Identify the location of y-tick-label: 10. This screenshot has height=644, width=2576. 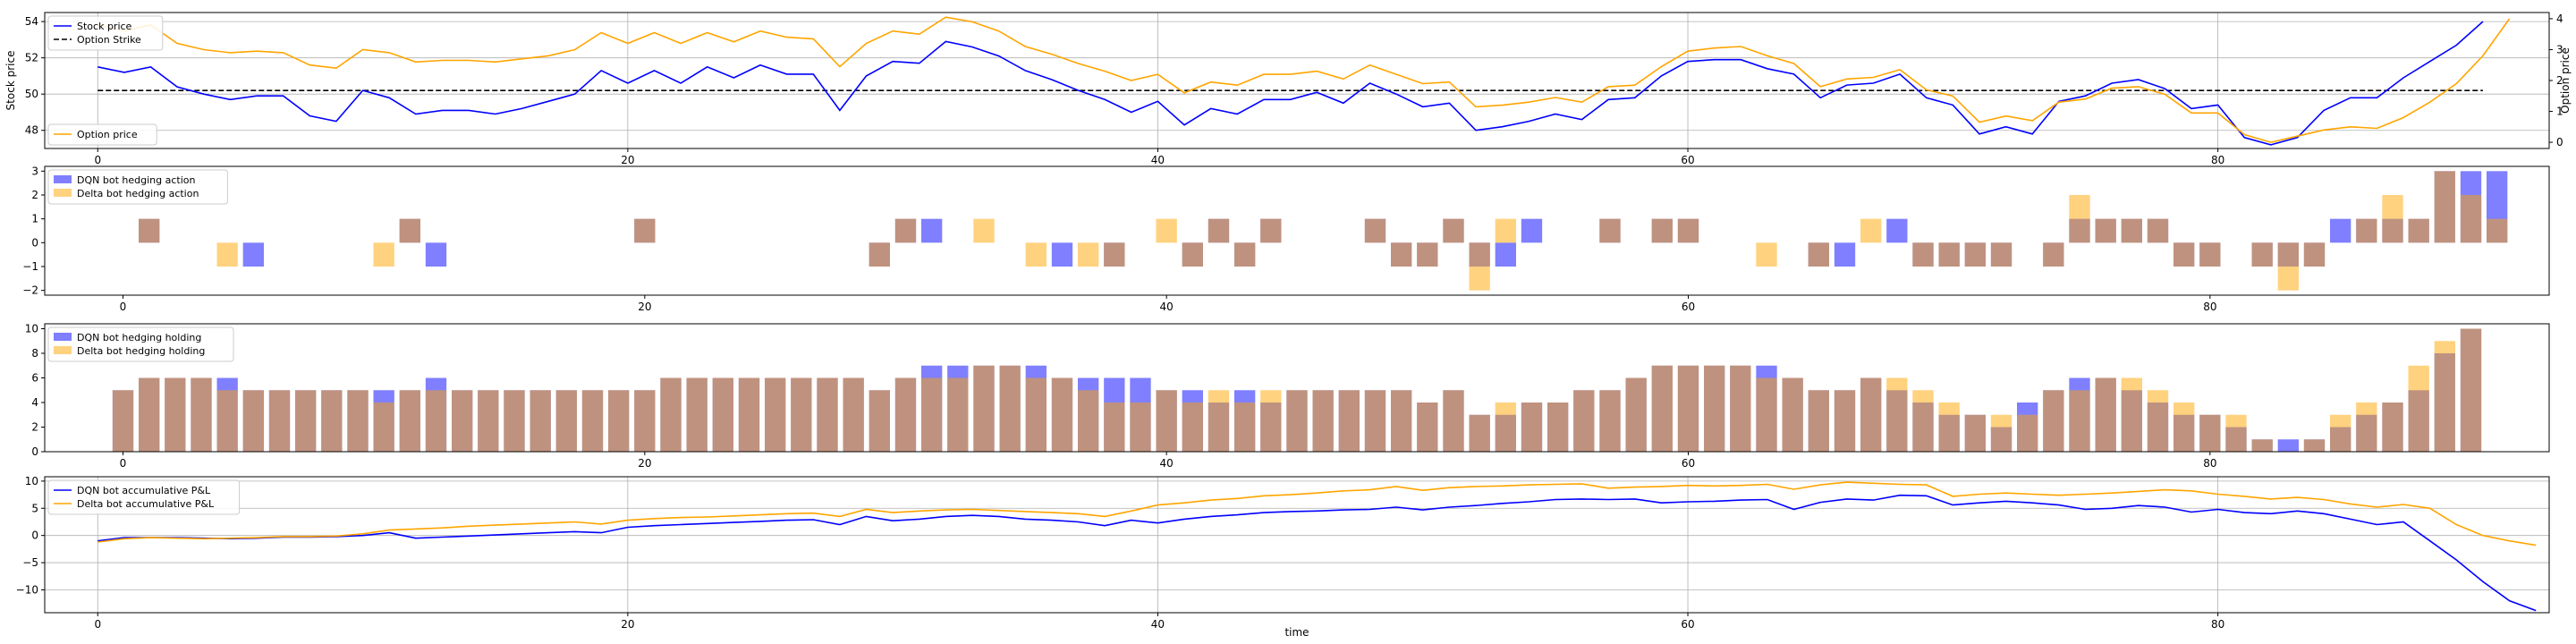
(31, 329).